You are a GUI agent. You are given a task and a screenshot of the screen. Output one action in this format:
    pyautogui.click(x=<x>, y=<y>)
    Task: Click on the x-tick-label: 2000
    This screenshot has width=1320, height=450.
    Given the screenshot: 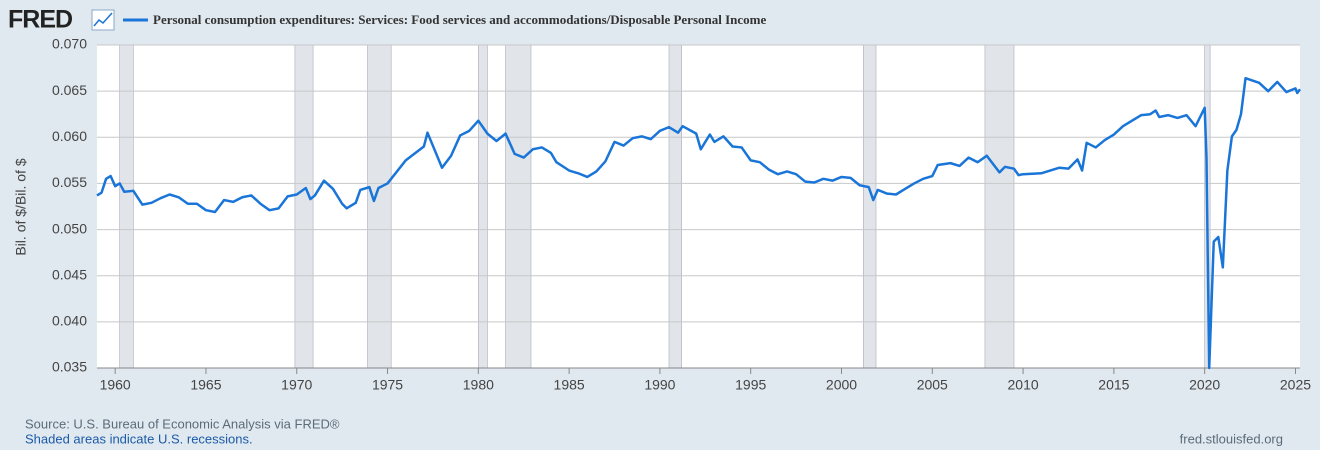 What is the action you would take?
    pyautogui.click(x=841, y=385)
    